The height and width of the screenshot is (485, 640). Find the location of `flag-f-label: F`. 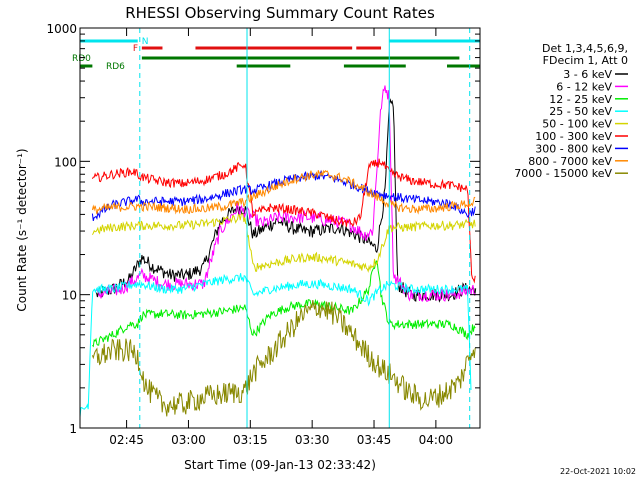

flag-f-label: F is located at coordinates (135, 49).